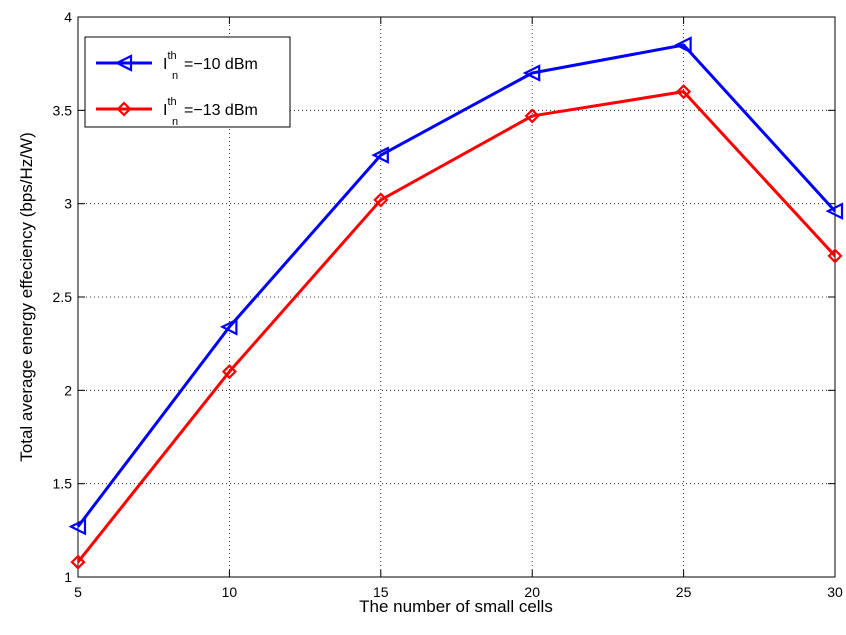 The width and height of the screenshot is (846, 635). I want to click on x-tick-label: 20, so click(532, 592).